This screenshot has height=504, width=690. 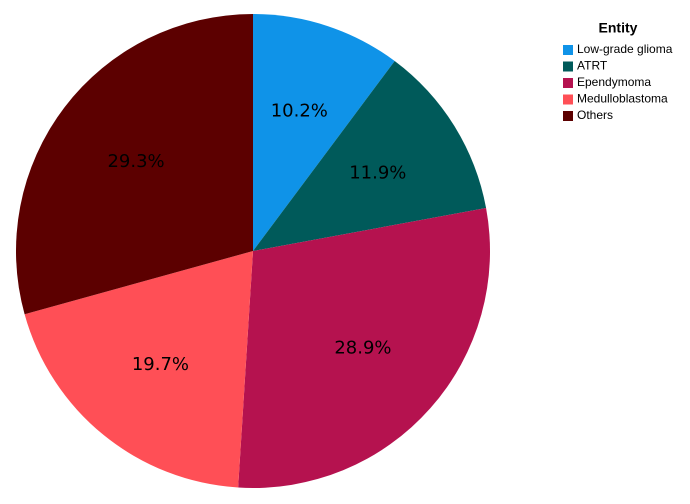 I want to click on legend-label: ATRT, so click(x=592, y=66).